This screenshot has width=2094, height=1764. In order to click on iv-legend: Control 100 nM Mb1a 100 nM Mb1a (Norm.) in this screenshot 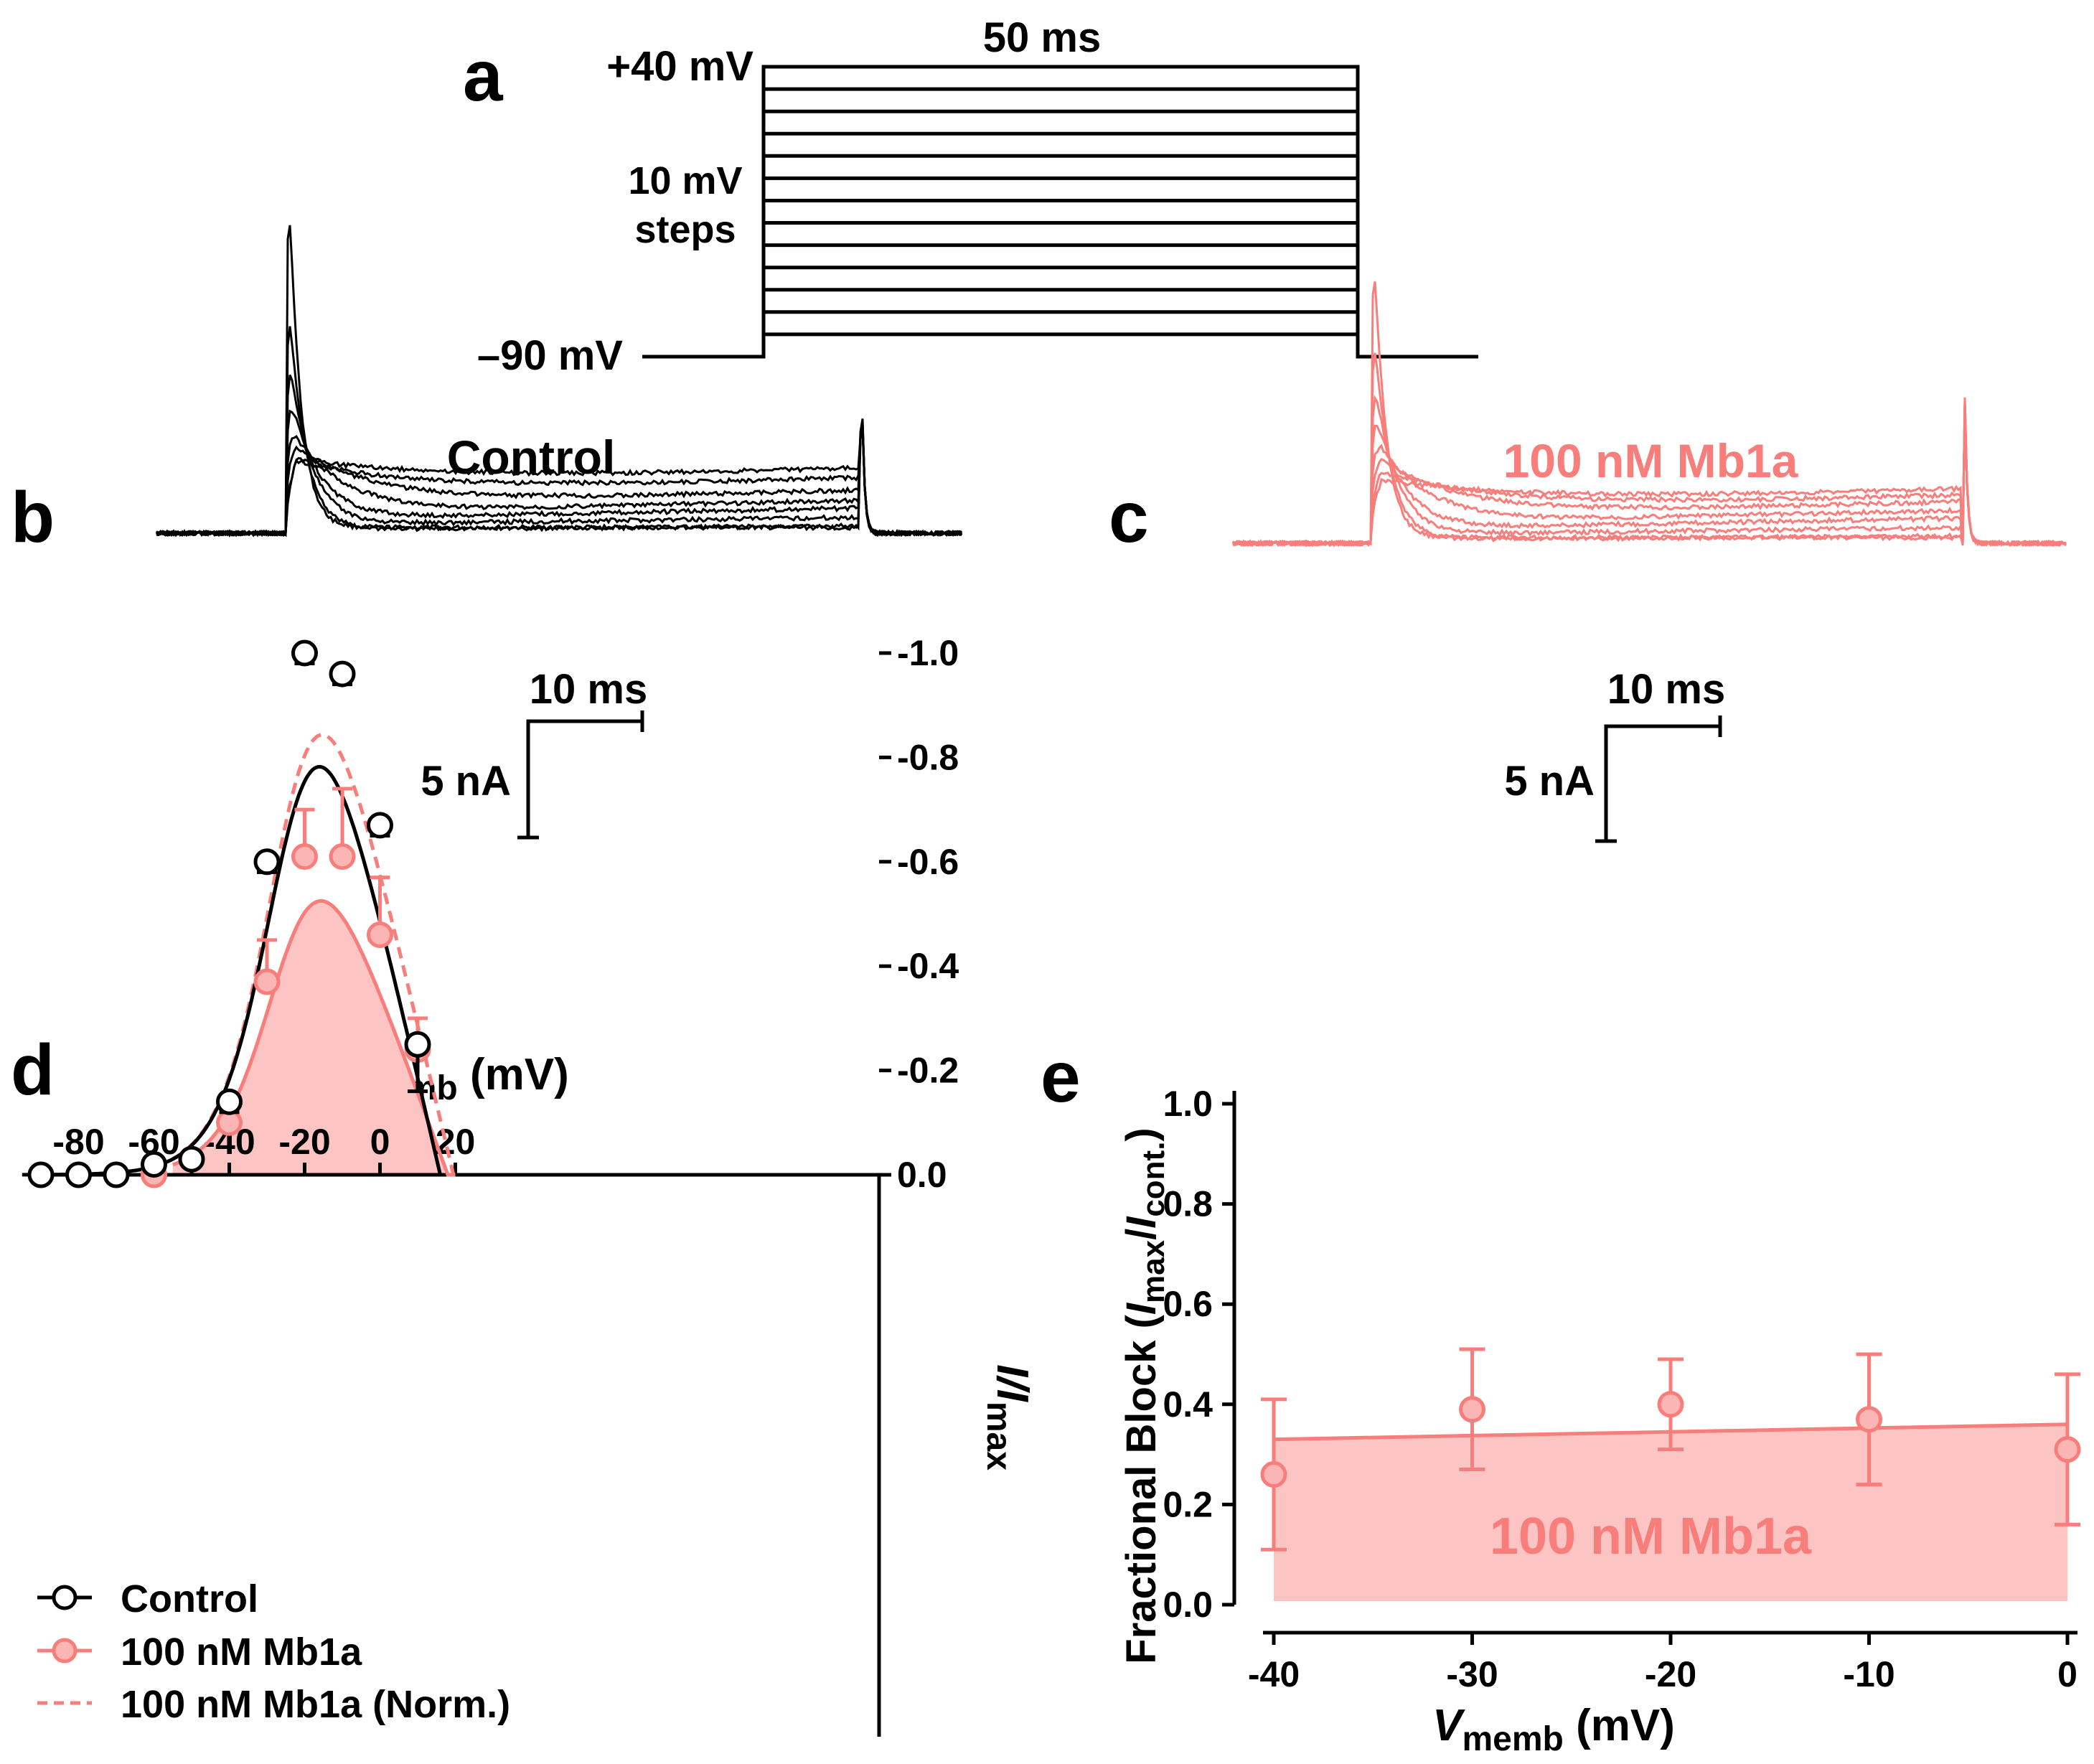, I will do `click(273, 1651)`.